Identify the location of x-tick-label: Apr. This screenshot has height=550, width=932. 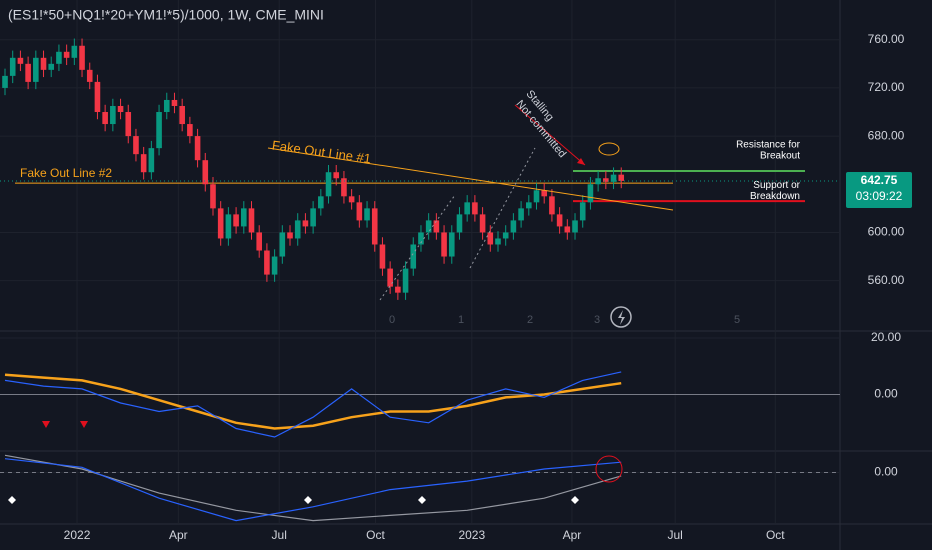
(178, 535).